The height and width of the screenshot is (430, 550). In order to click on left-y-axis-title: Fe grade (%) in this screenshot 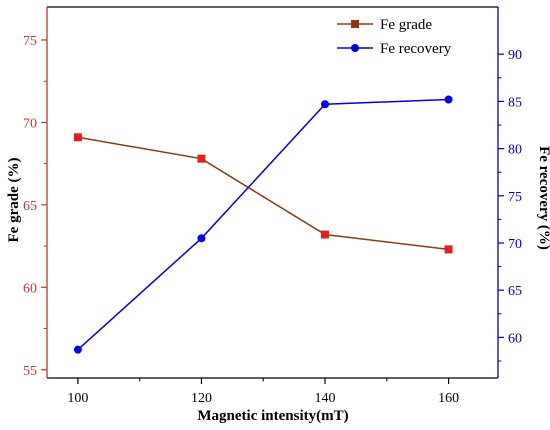, I will do `click(14, 200)`.